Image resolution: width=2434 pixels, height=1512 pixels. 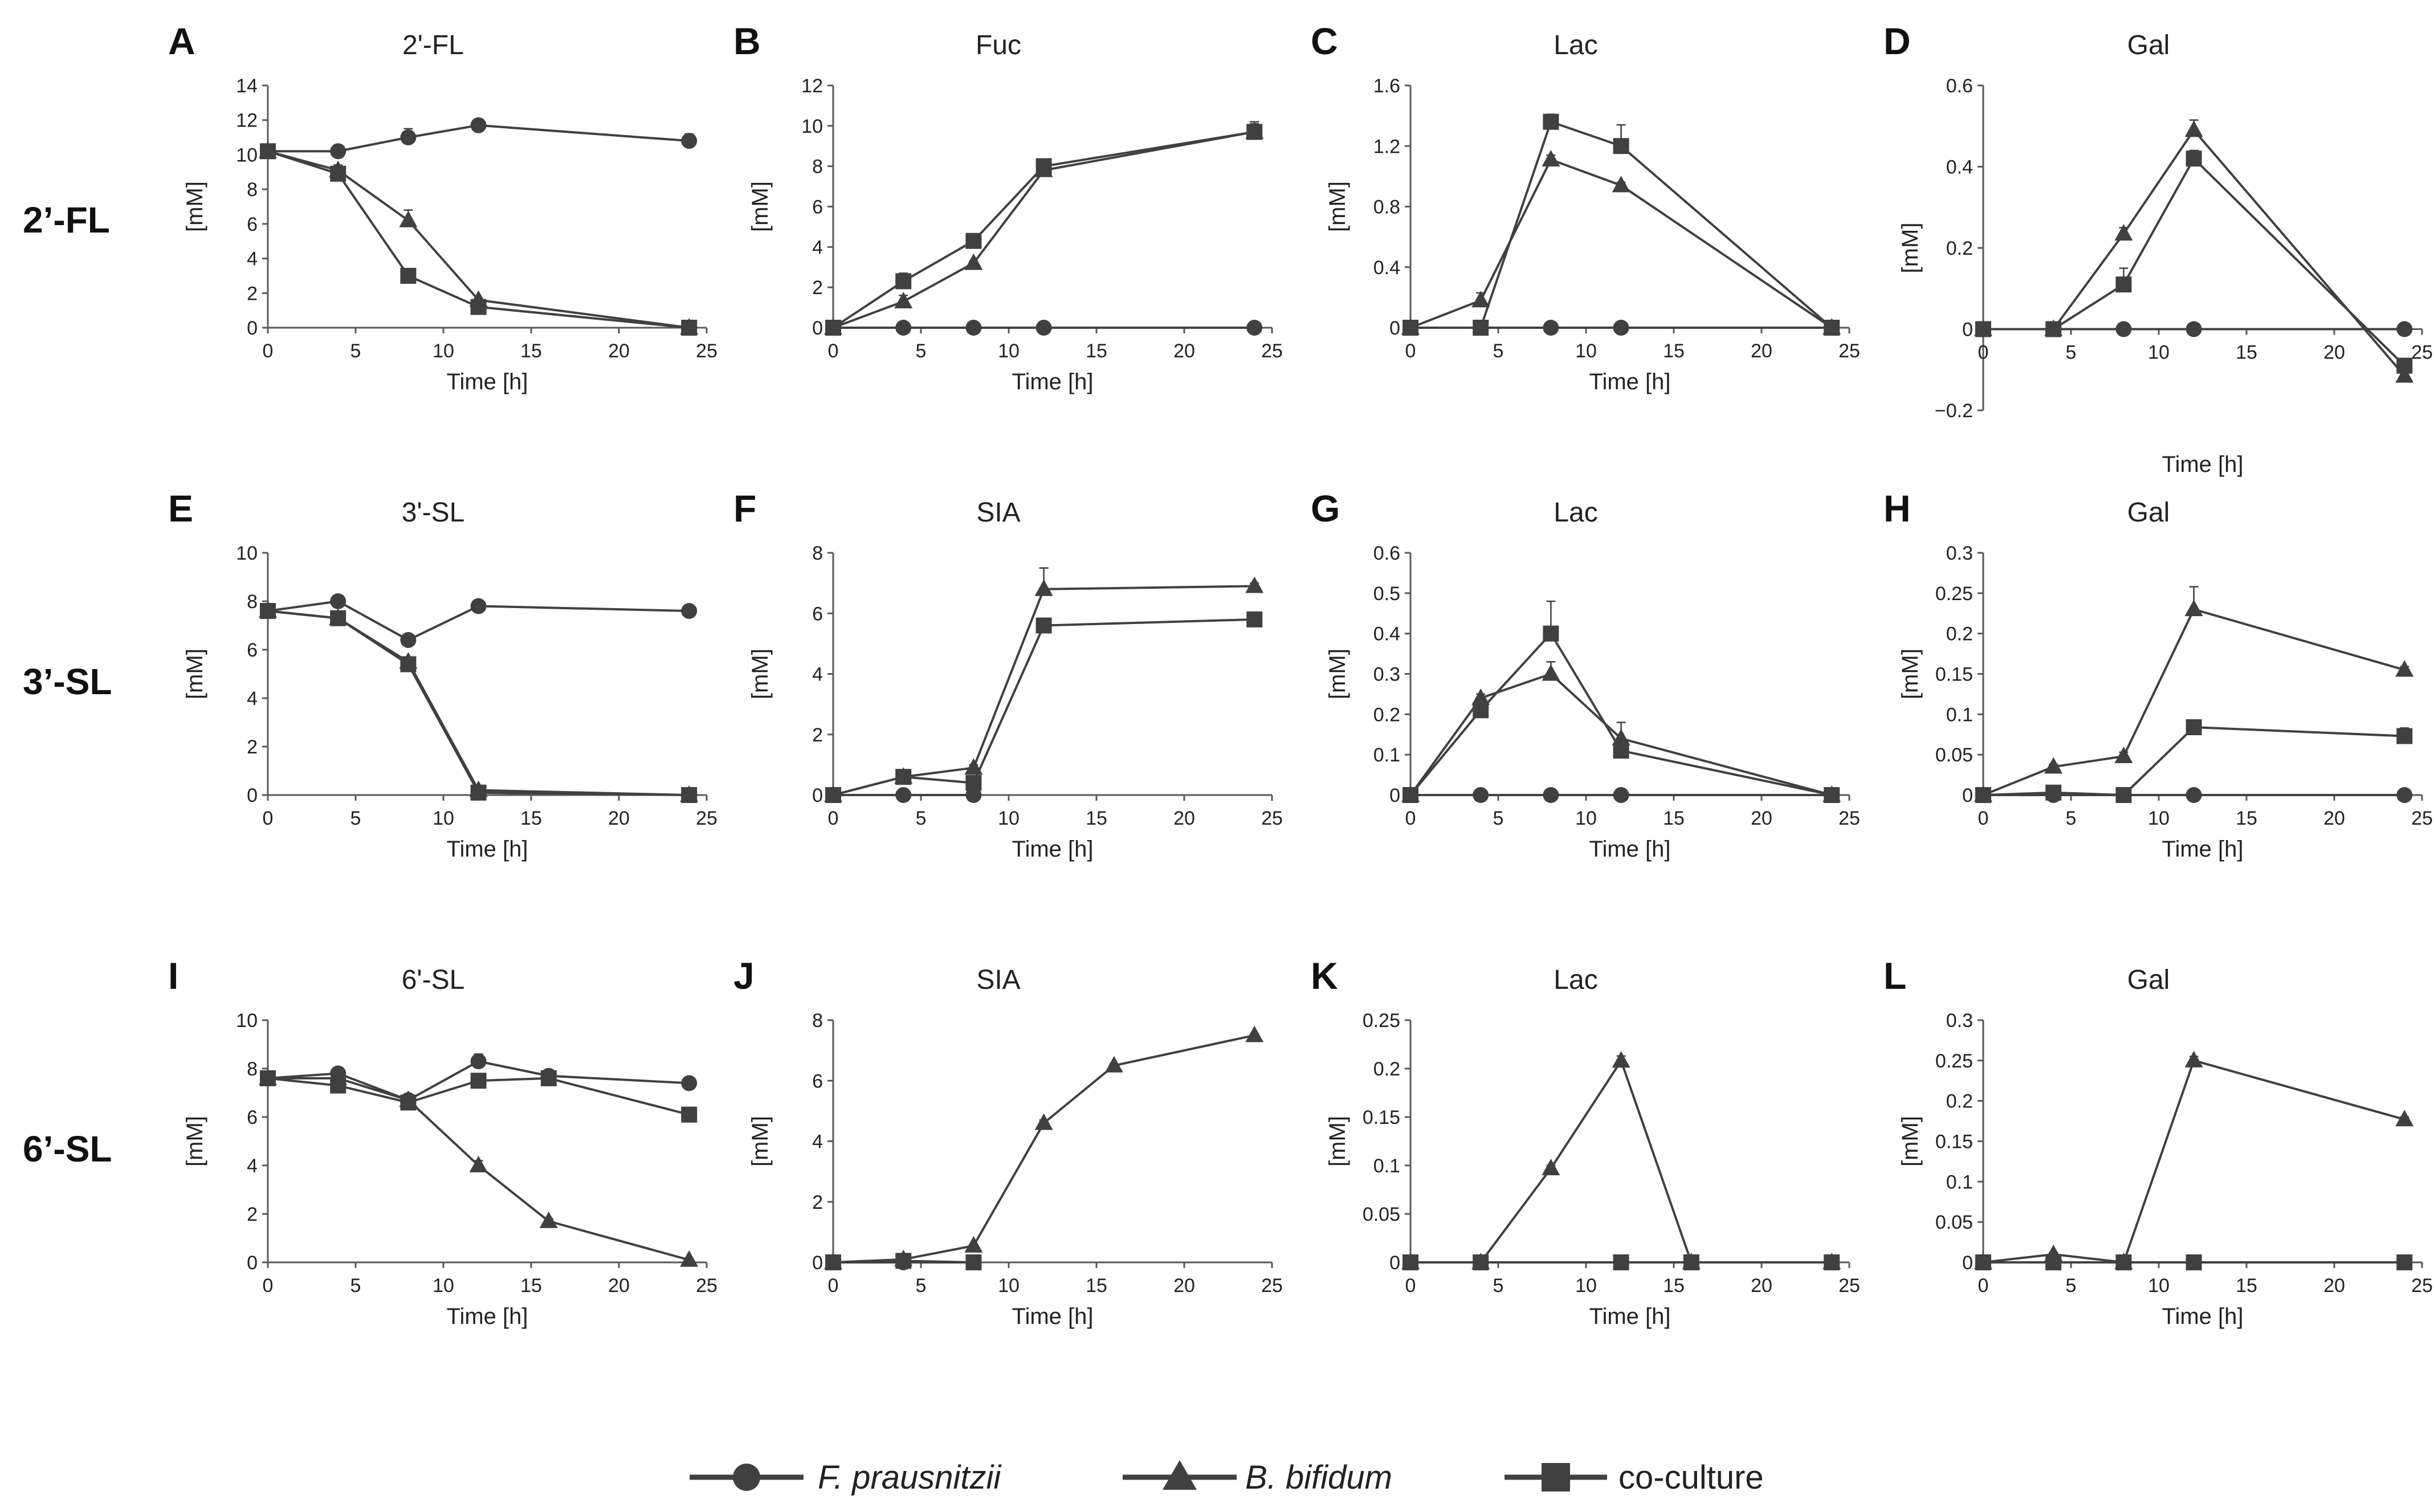 I want to click on panel-k-series-co-culture, so click(x=1621, y=1262).